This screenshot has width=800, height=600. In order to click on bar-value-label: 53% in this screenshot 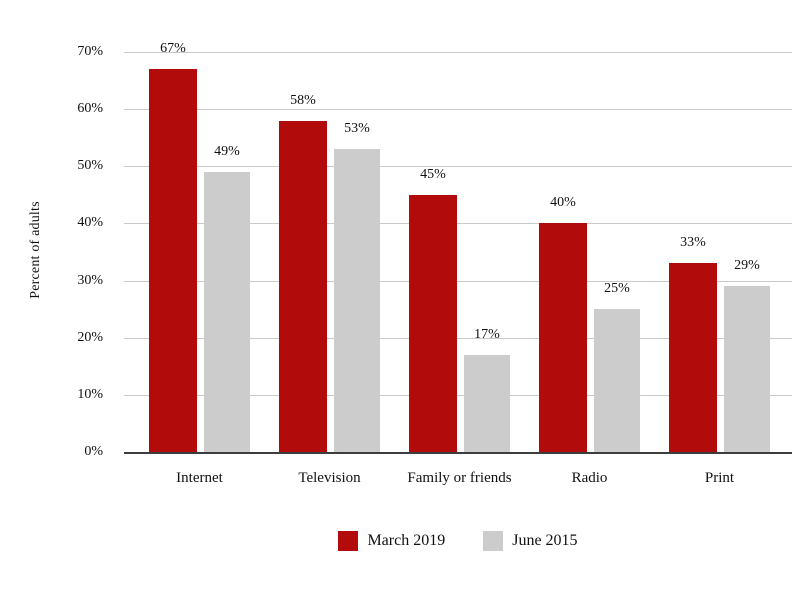, I will do `click(357, 129)`.